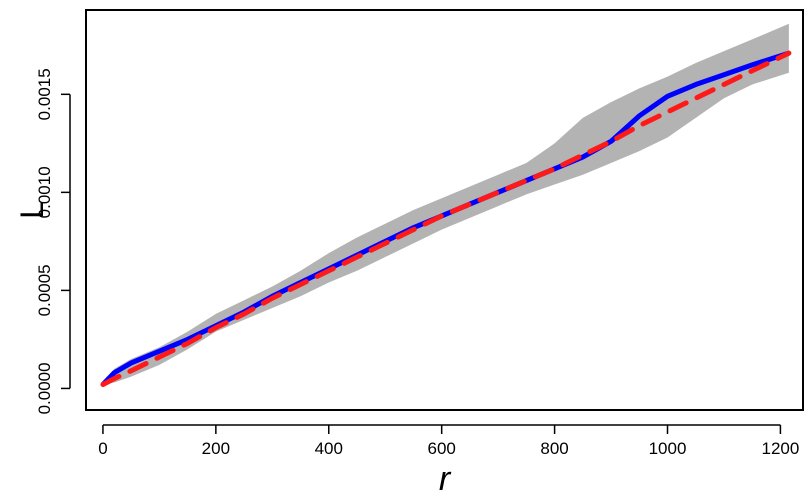  I want to click on x-tick-label: 200, so click(216, 448).